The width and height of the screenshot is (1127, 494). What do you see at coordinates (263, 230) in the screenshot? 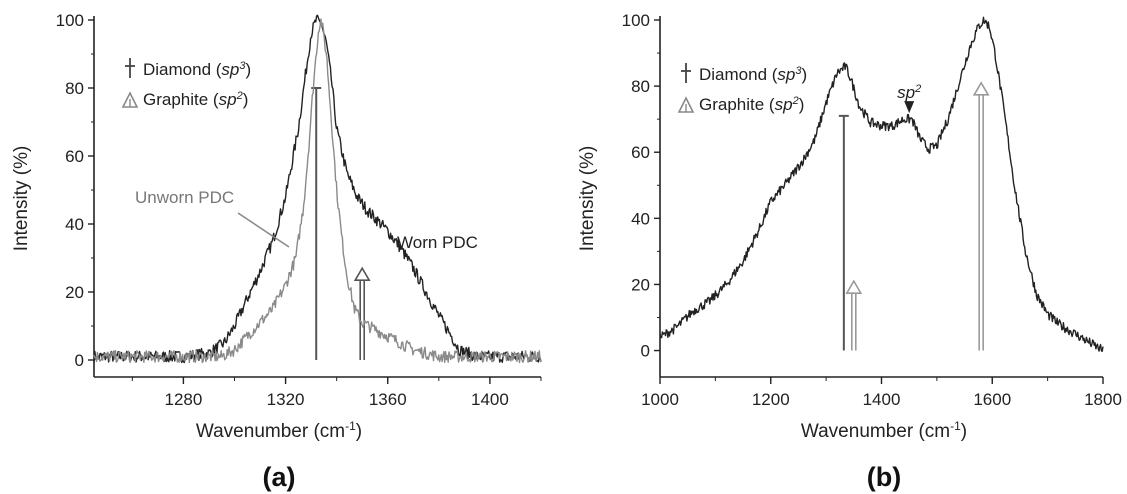
I see `annotation-unworn-leader` at bounding box center [263, 230].